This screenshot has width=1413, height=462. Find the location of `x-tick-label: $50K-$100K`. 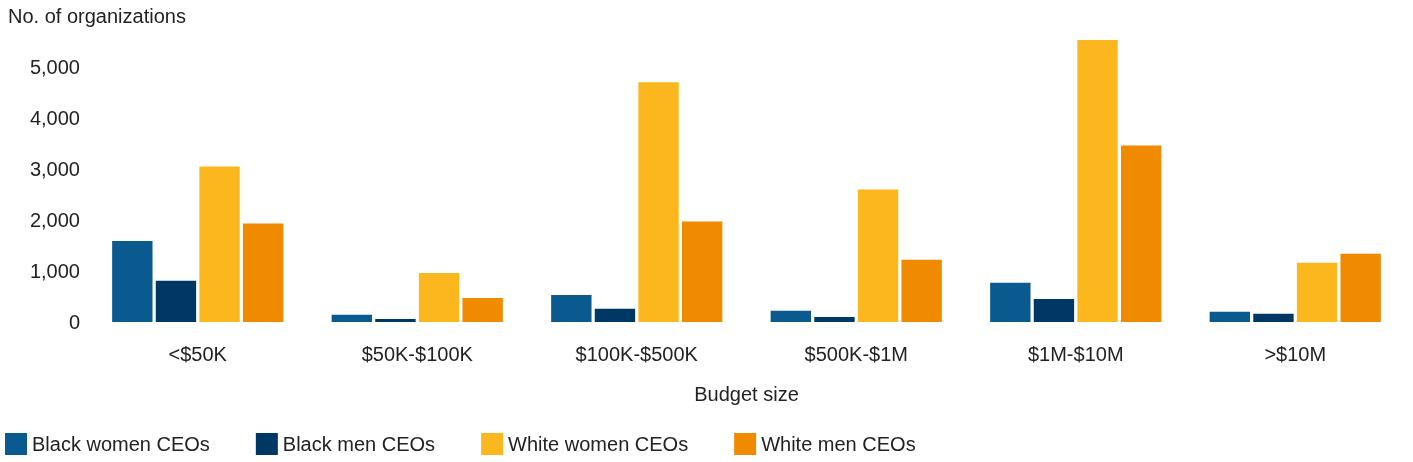

x-tick-label: $50K-$100K is located at coordinates (417, 354).